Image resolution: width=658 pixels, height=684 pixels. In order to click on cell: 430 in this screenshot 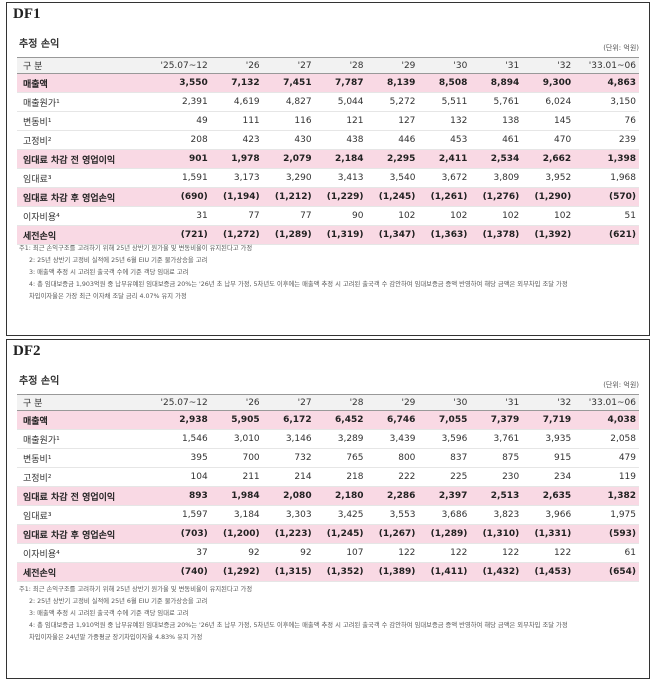, I will do `click(288, 140)`.